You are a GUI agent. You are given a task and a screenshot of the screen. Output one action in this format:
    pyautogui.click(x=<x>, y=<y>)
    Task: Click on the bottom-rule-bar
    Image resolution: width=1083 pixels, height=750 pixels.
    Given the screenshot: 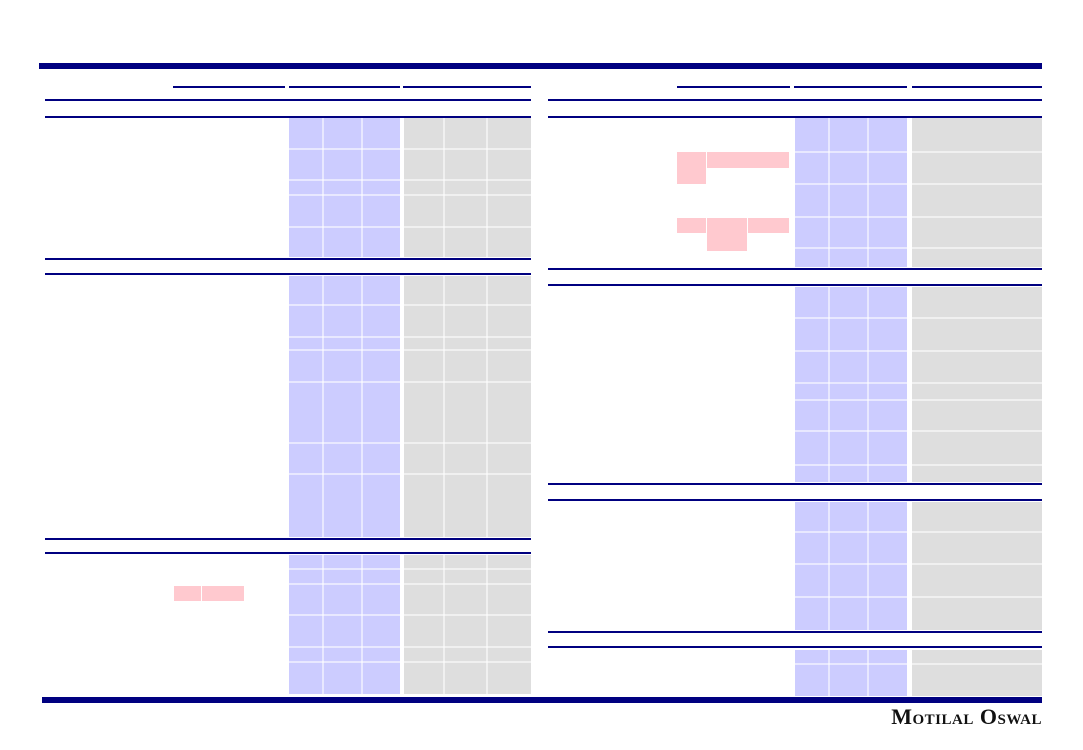 What is the action you would take?
    pyautogui.click(x=542, y=700)
    